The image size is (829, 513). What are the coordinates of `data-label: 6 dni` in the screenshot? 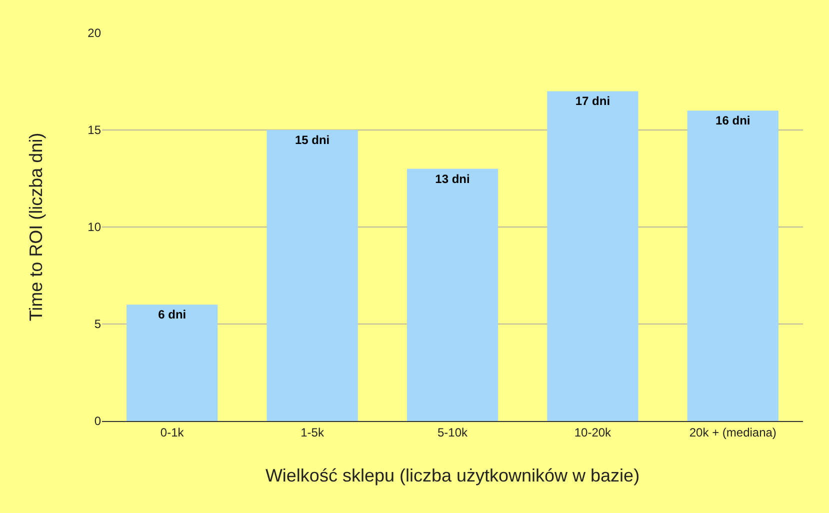 It's located at (172, 315).